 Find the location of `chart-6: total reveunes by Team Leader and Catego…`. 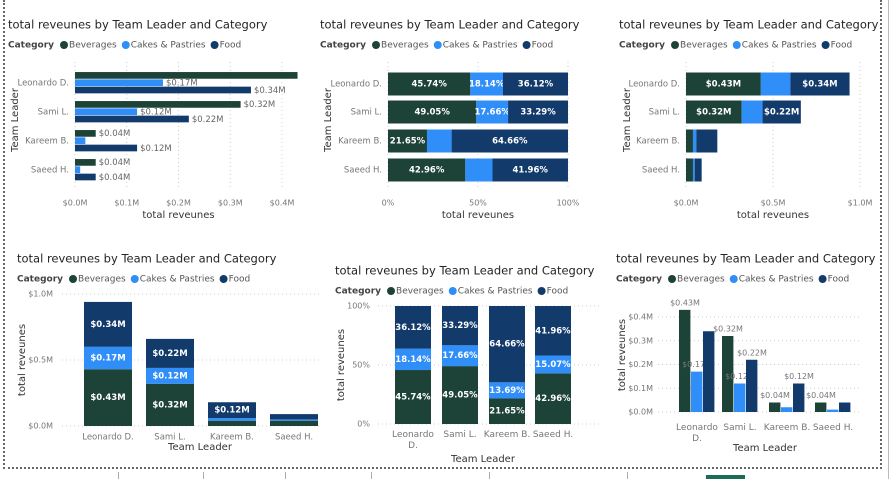

chart-6: total reveunes by Team Leader and Catego… is located at coordinates (746, 353).